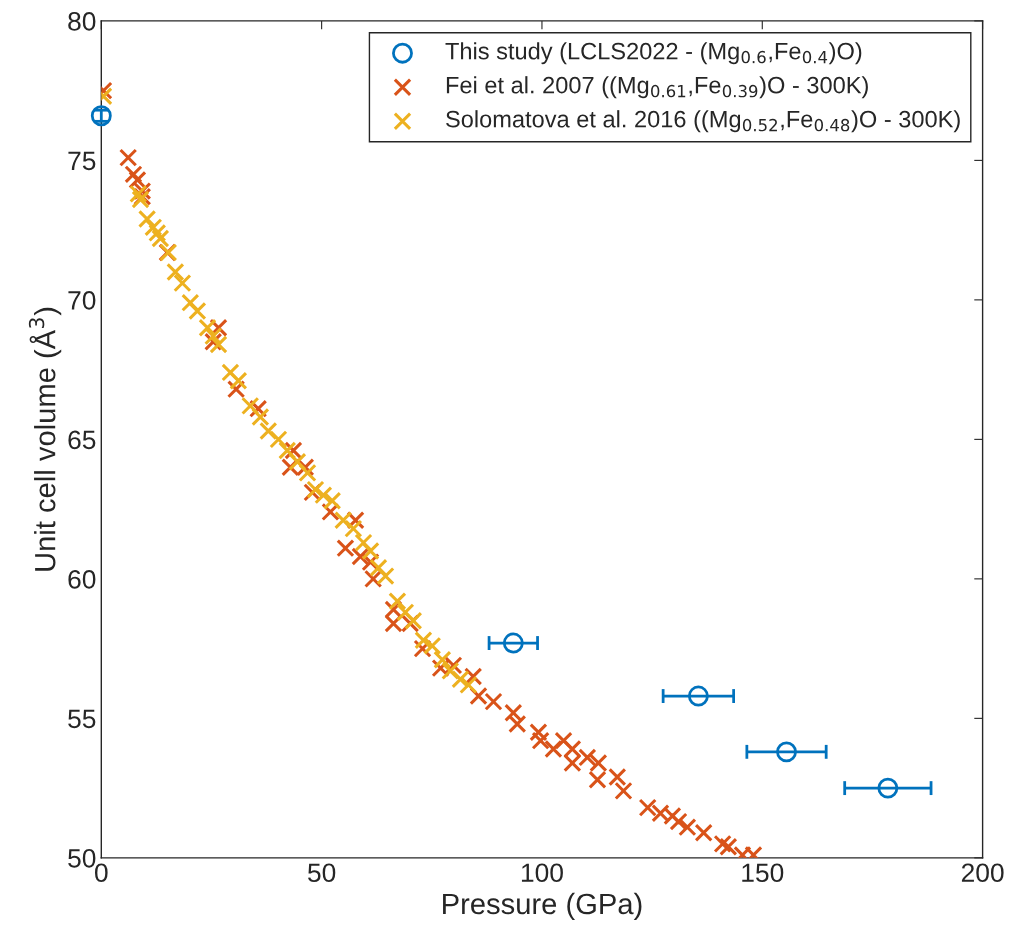  I want to click on x-tick-label: 0, so click(101, 873).